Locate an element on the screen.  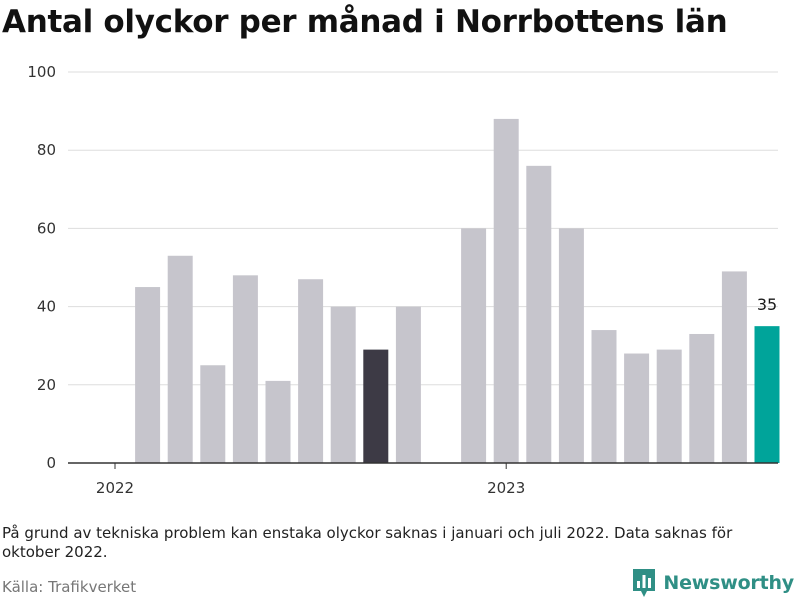
data-labels: 35 is located at coordinates (767, 304).